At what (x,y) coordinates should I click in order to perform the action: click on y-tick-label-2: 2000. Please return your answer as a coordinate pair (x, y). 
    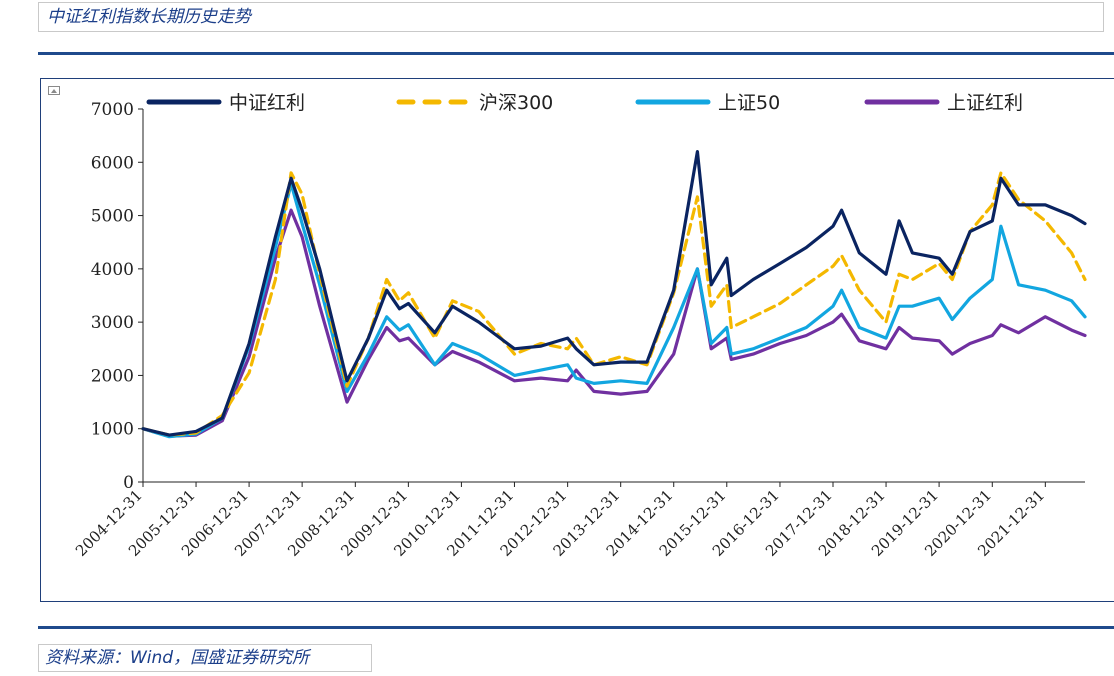
    Looking at the image, I should click on (112, 376).